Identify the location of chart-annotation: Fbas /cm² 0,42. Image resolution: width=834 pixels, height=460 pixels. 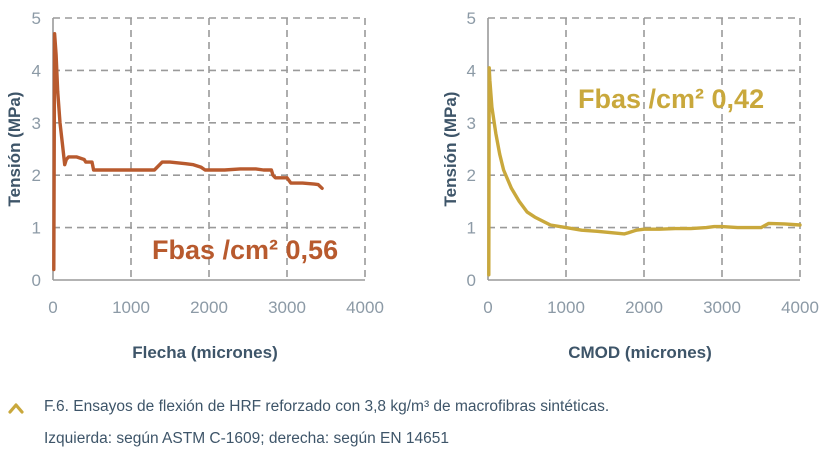
(671, 99).